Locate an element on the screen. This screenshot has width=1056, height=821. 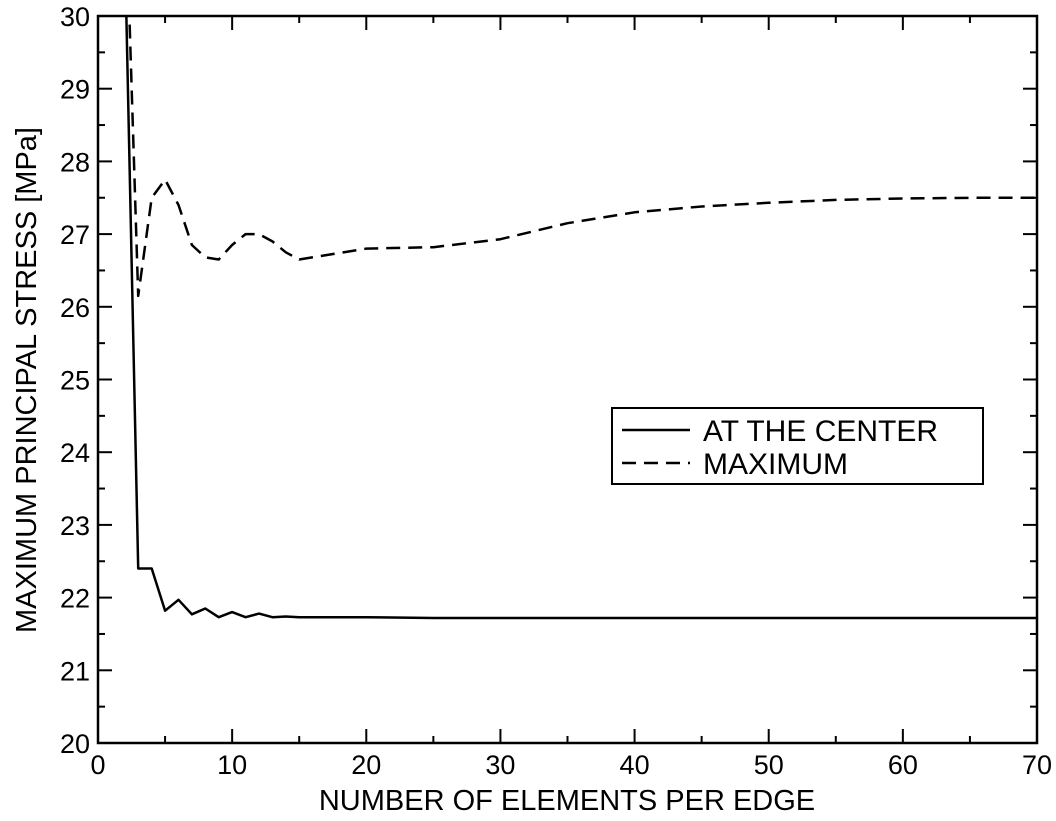
y-tick-label: 26 is located at coordinates (75, 308).